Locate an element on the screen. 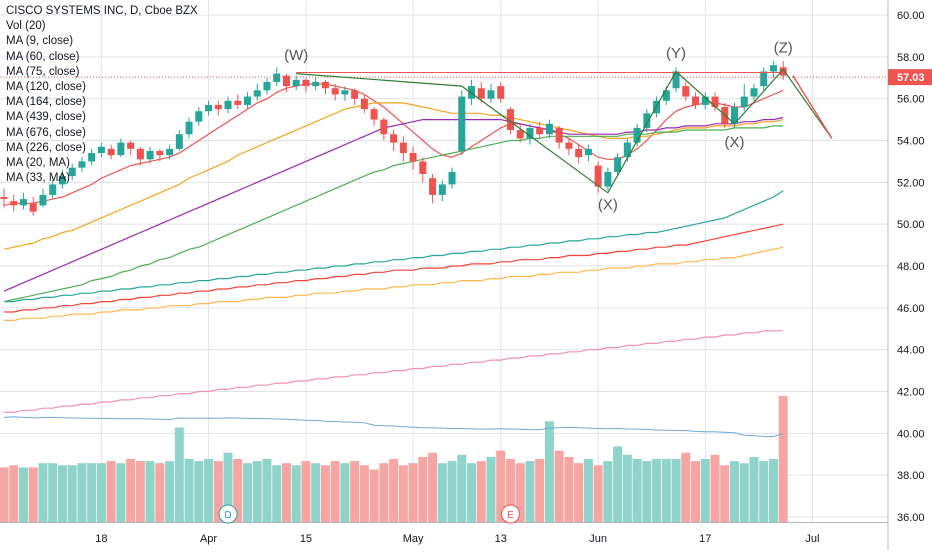 Image resolution: width=932 pixels, height=555 pixels. y-tick-label: 54.00 is located at coordinates (911, 142).